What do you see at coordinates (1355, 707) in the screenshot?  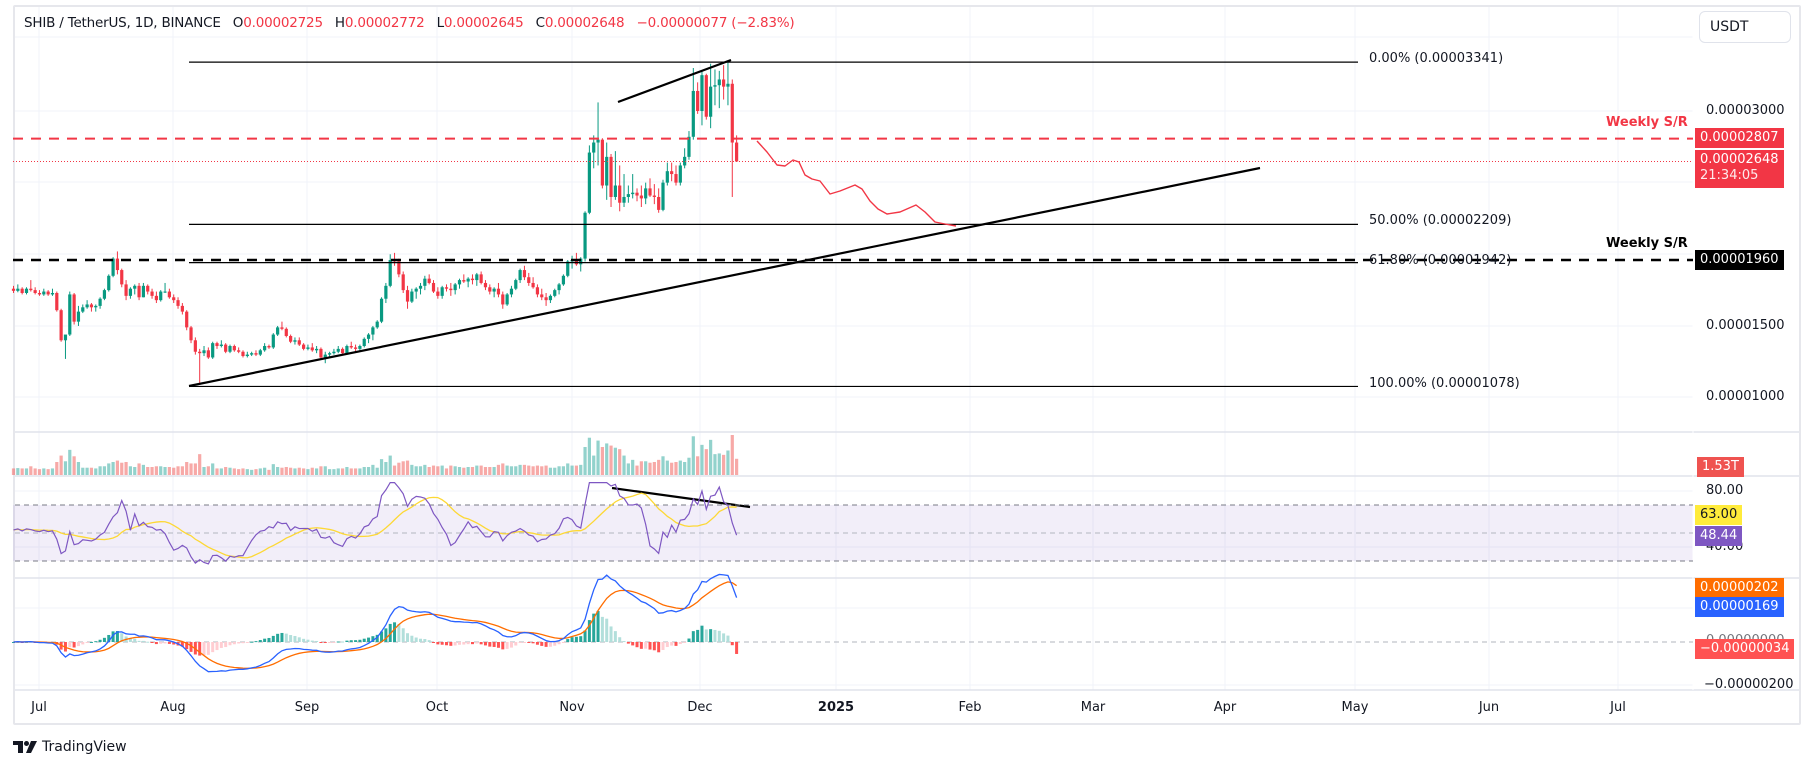 I see `time-axis-label: May` at bounding box center [1355, 707].